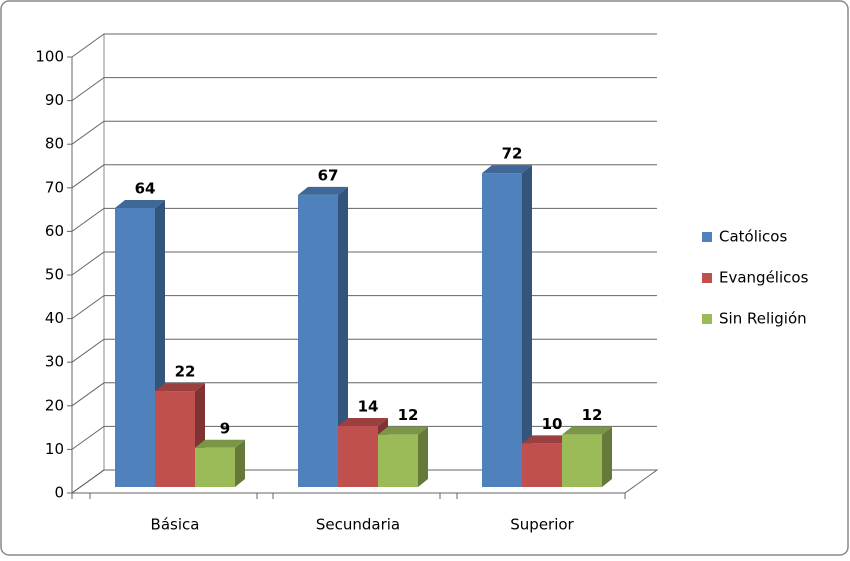  What do you see at coordinates (54, 231) in the screenshot?
I see `y-tick-label: 60` at bounding box center [54, 231].